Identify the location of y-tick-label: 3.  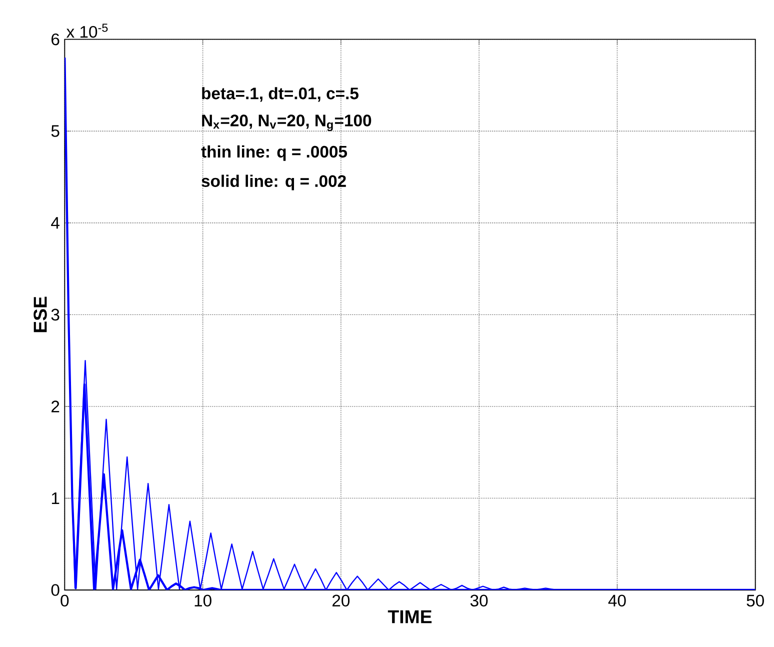
(55, 314).